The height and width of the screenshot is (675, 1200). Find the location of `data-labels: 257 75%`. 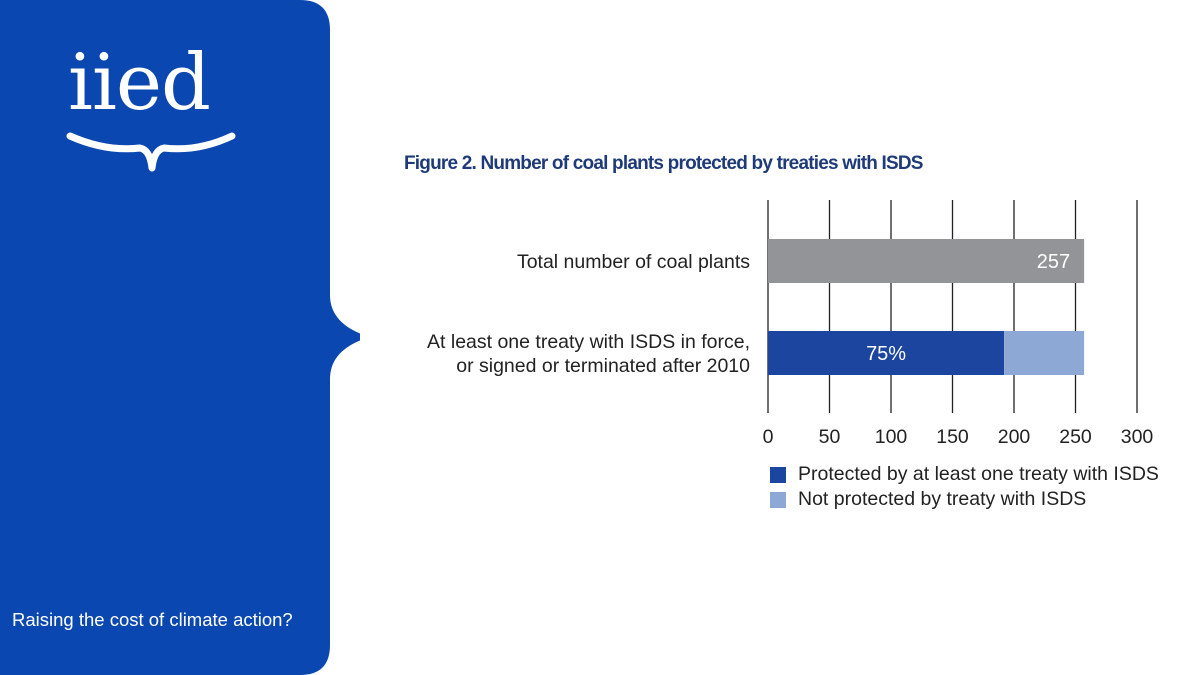

data-labels: 257 75% is located at coordinates (968, 308).